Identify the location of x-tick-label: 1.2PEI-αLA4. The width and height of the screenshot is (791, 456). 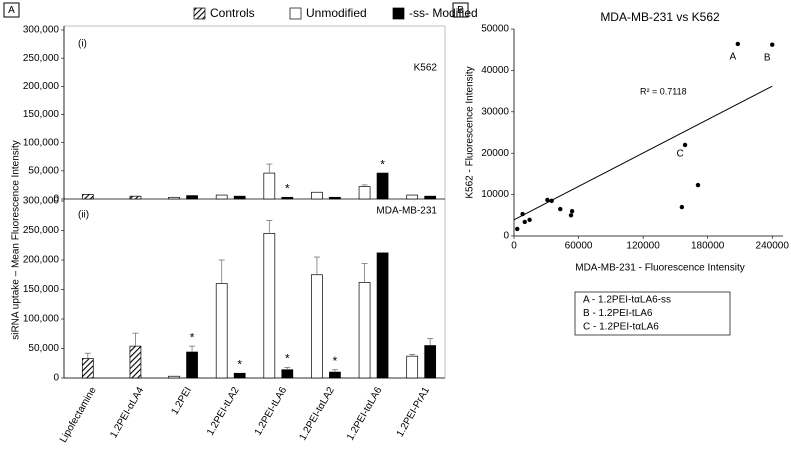
(127, 412).